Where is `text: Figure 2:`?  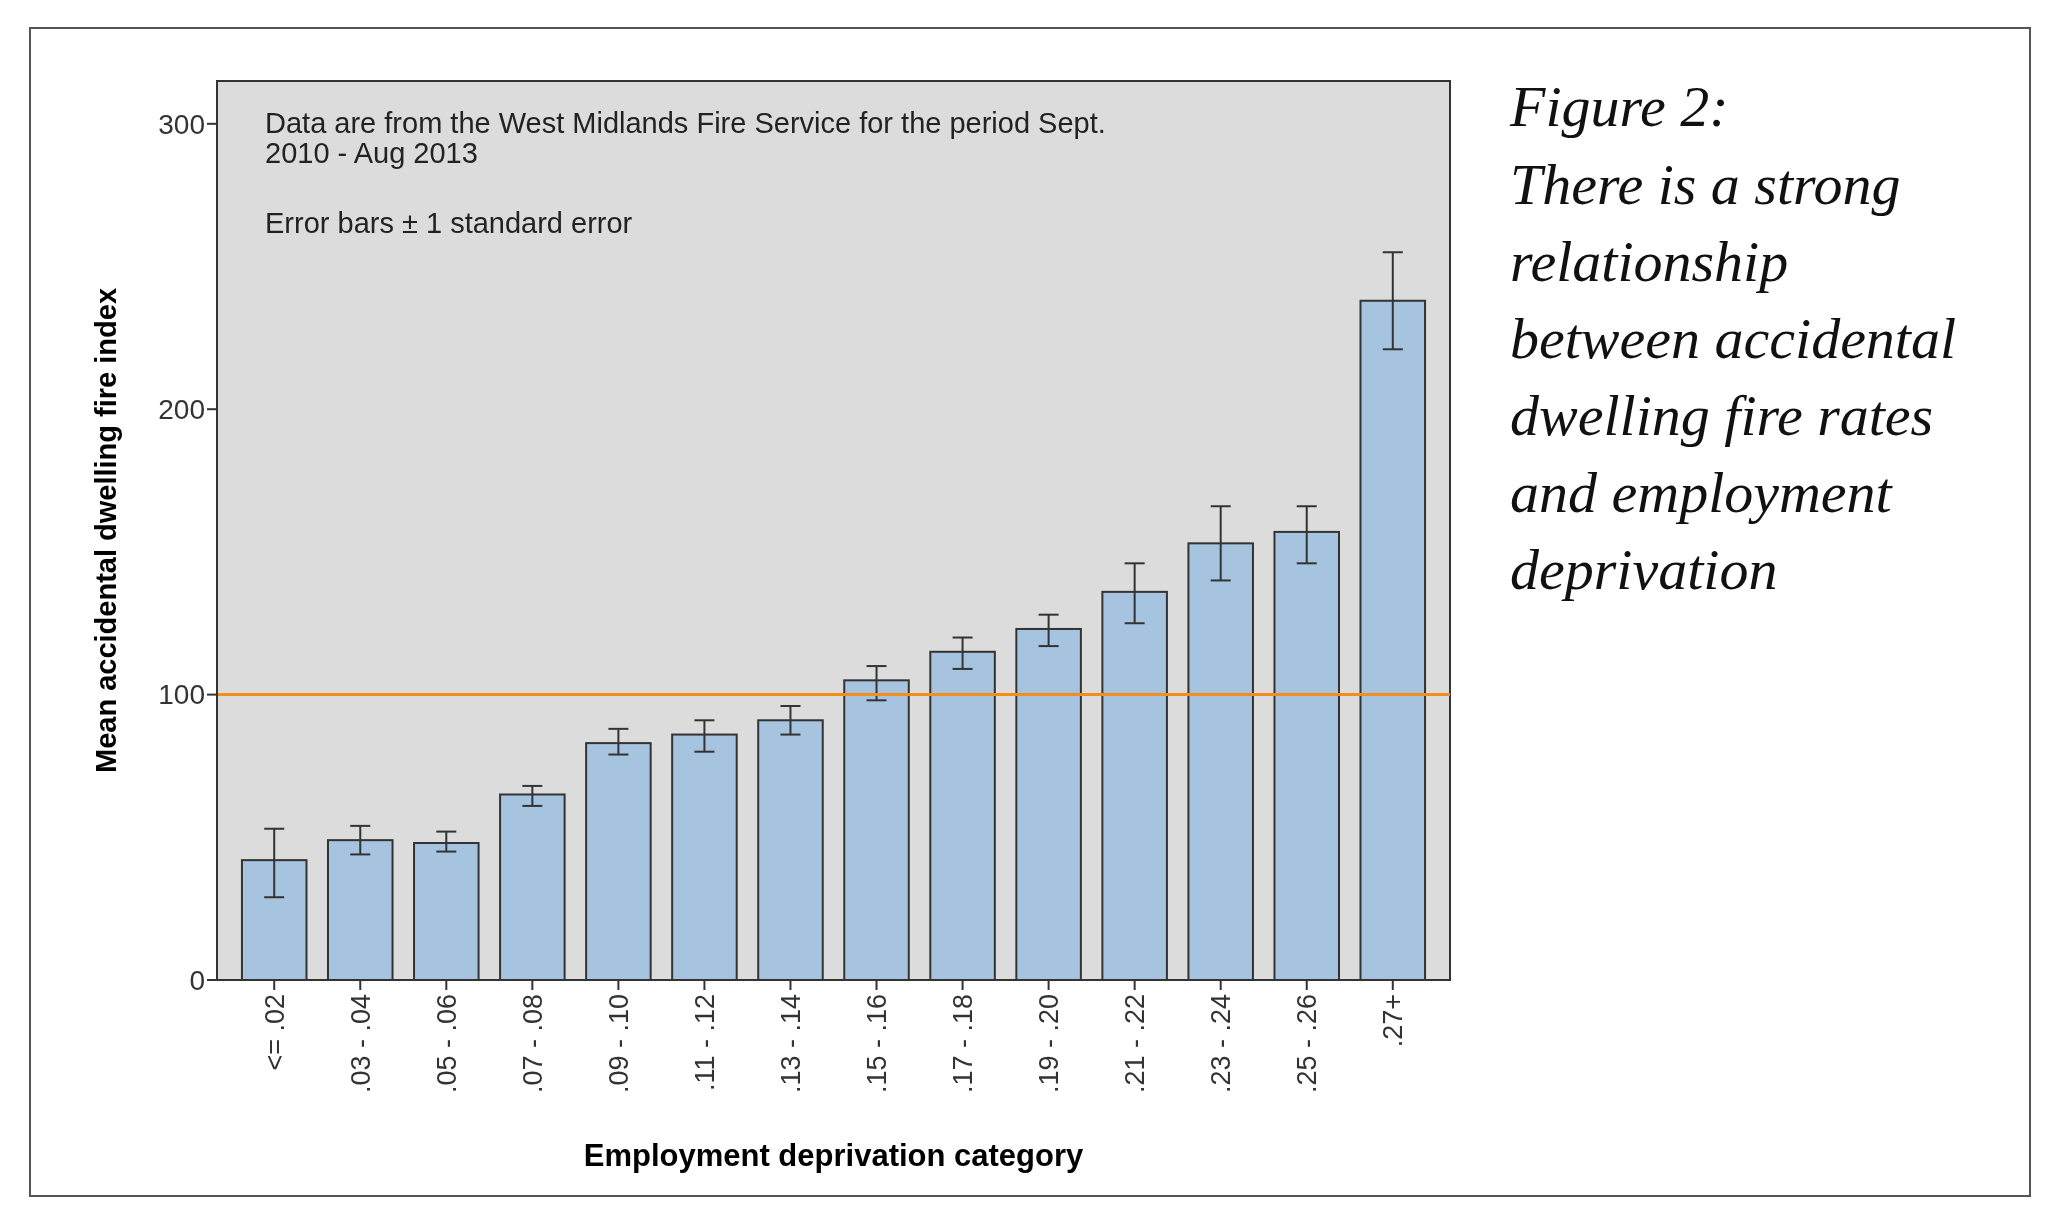
text: Figure 2: is located at coordinates (1619, 106).